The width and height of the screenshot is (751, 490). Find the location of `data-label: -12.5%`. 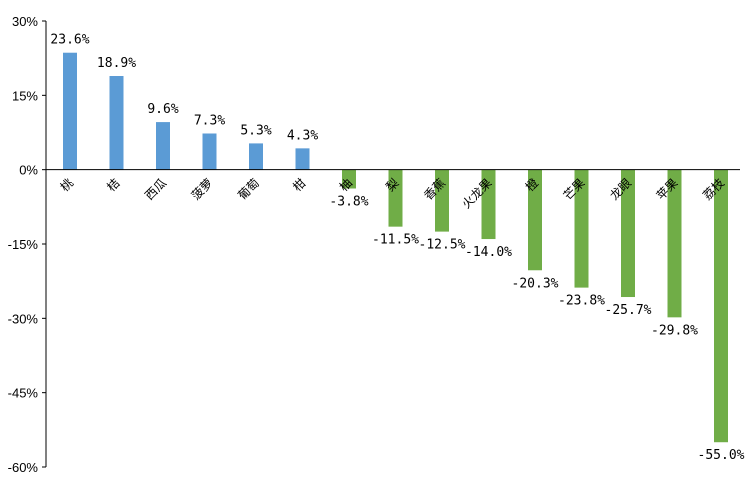

data-label: -12.5% is located at coordinates (442, 245).